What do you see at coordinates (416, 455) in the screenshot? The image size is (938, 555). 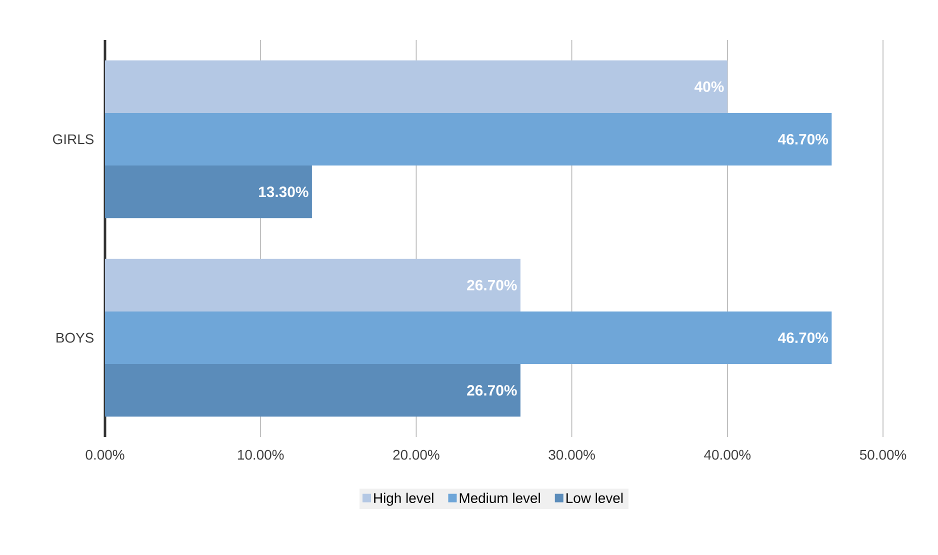 I see `x-tick-label: 20.00%` at bounding box center [416, 455].